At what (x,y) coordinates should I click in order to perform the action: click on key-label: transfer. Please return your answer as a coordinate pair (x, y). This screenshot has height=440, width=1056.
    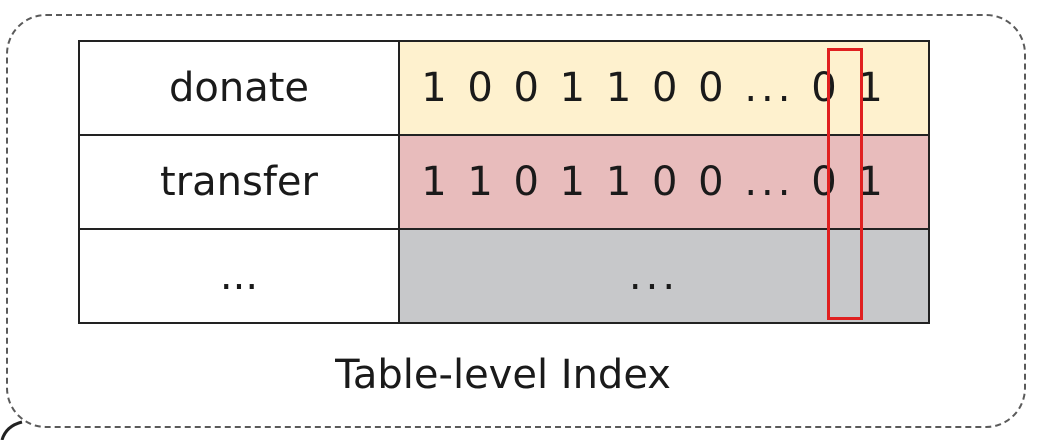
    Looking at the image, I should click on (239, 182).